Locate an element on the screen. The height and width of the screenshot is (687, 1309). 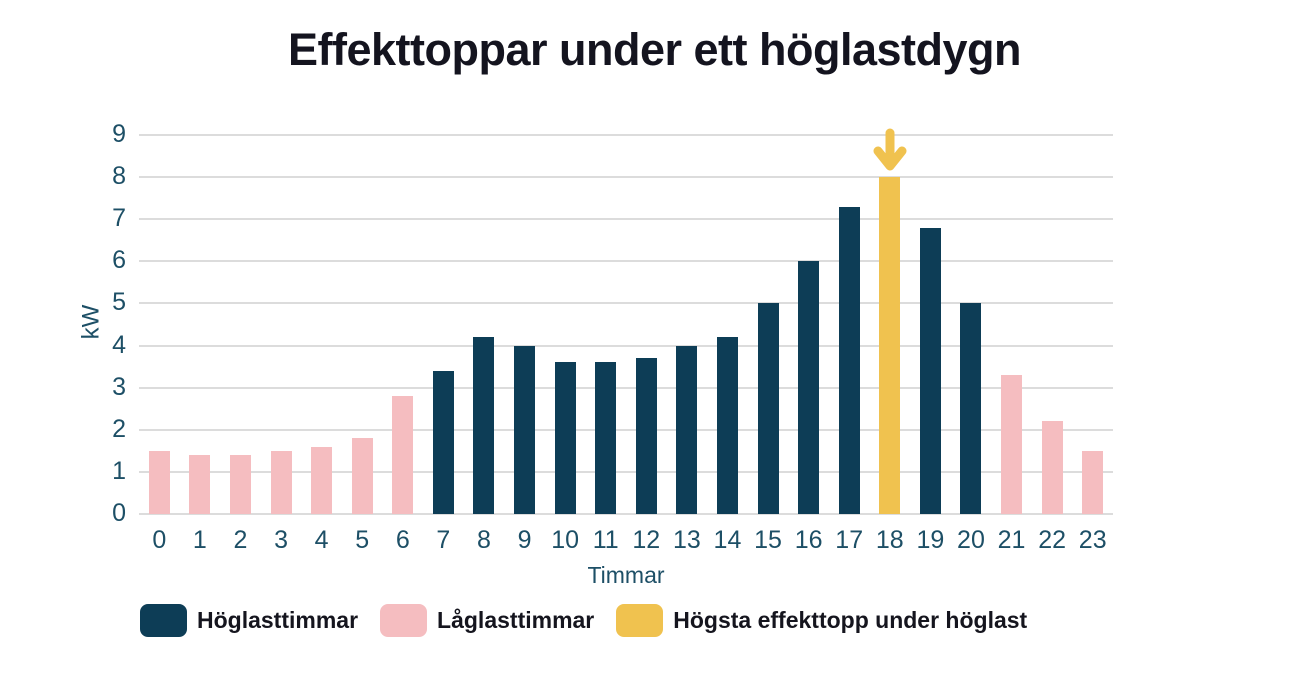
legend-label-high: Höglasttimmar is located at coordinates (278, 620).